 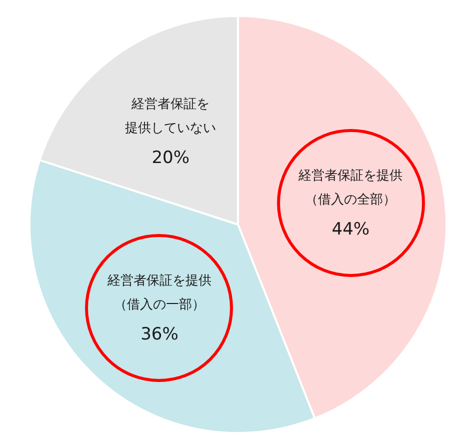 I want to click on slice-label: 経営者保証を提供（借入の全部）, so click(x=350, y=188).